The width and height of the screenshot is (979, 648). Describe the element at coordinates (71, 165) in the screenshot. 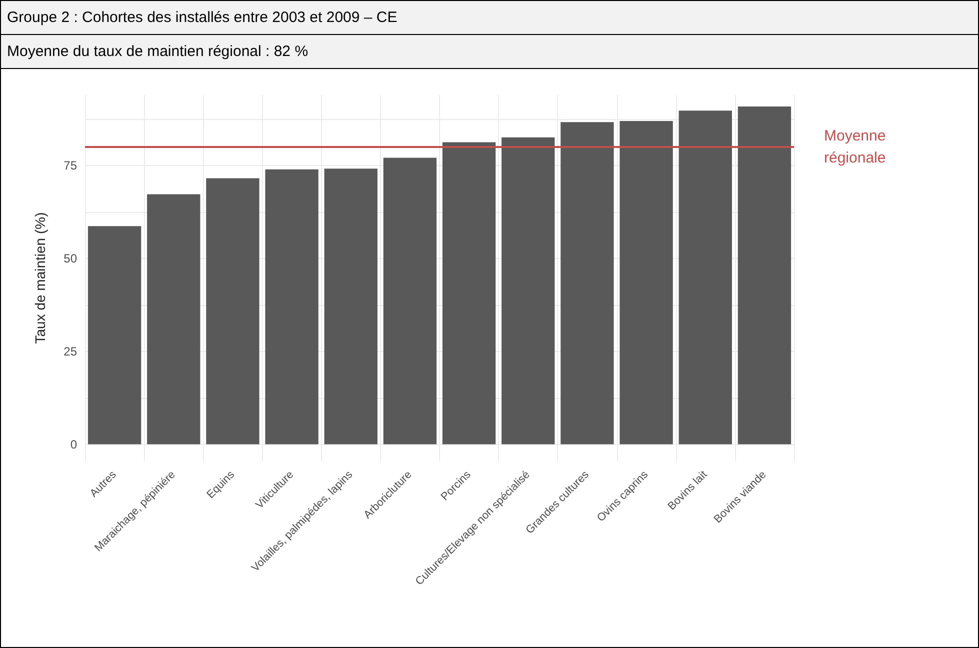

I see `y-tick-label: 75` at that location.